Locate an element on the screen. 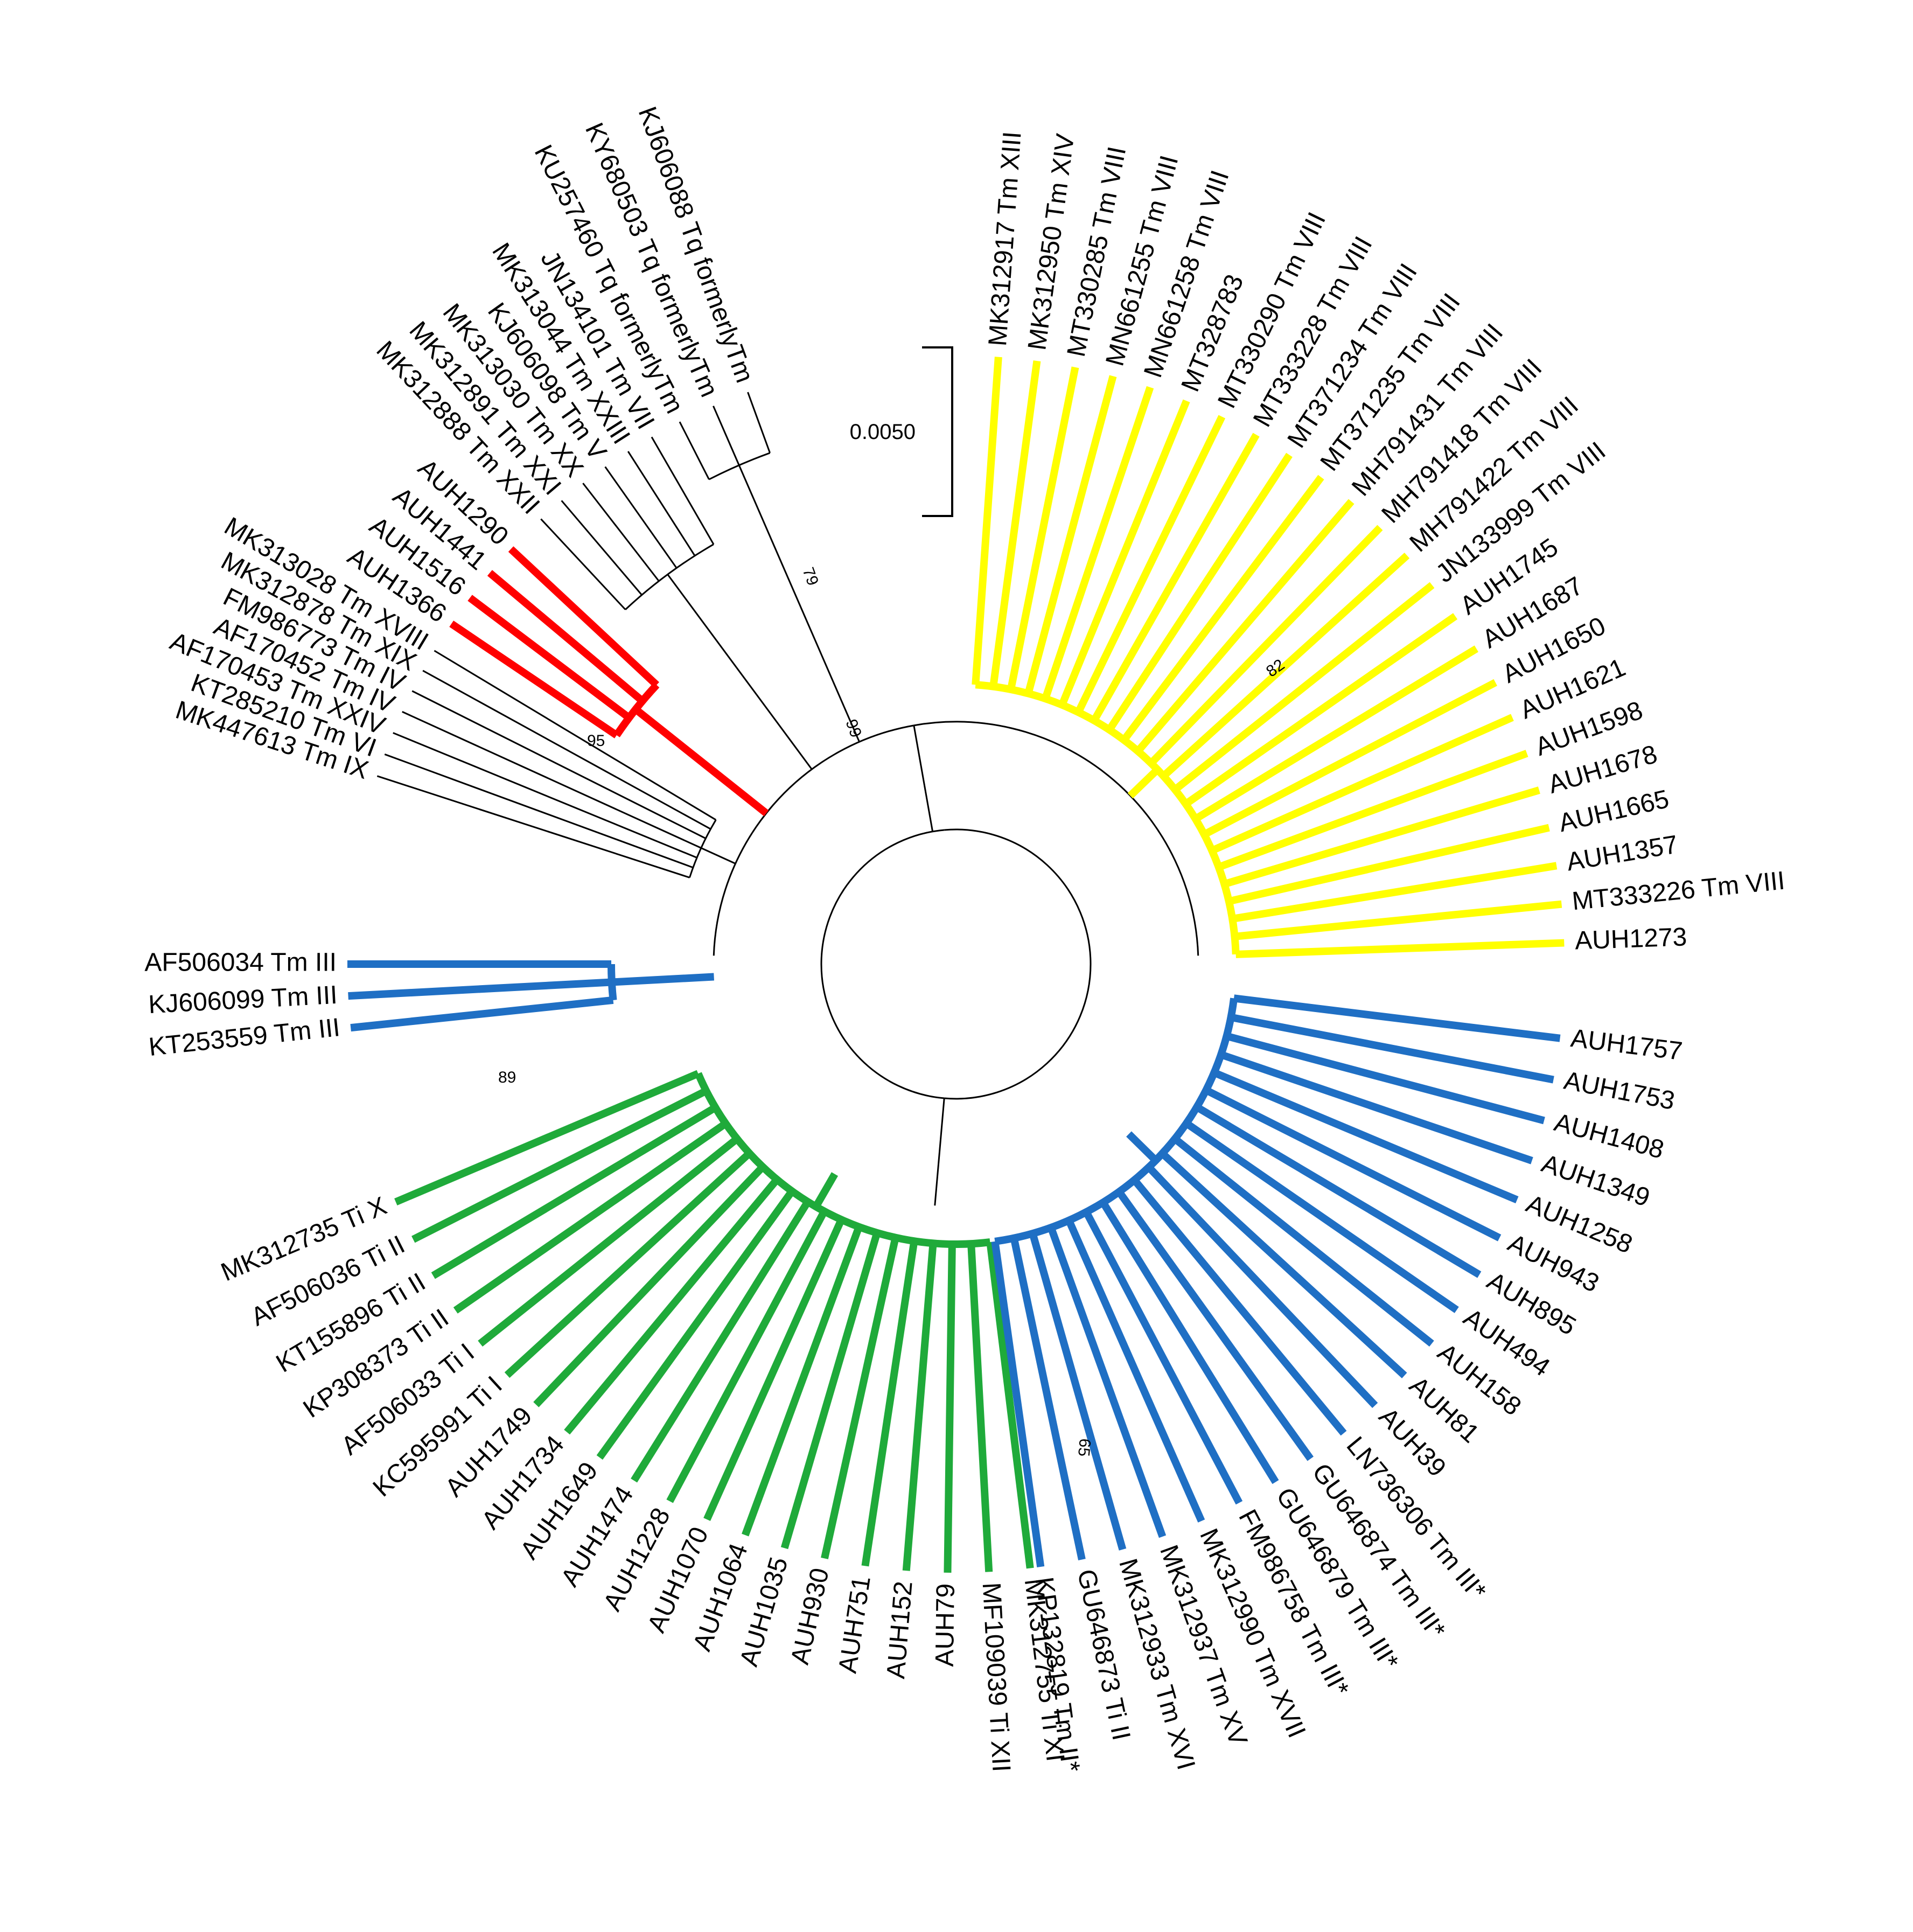  scale-bar-label: 0.0050 is located at coordinates (883, 432).